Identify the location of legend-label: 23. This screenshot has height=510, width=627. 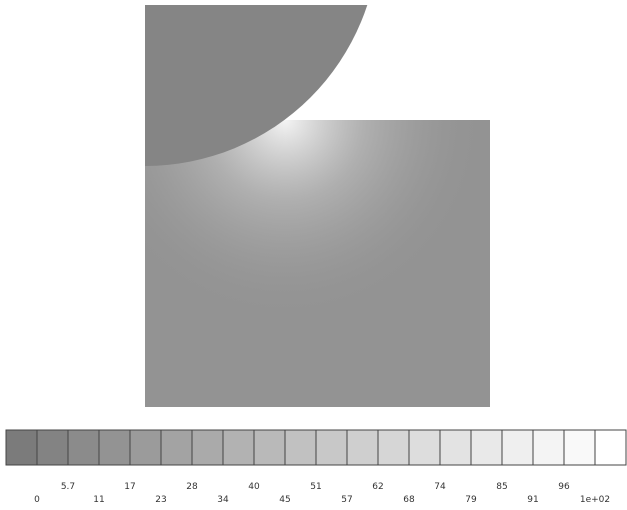
(160, 500).